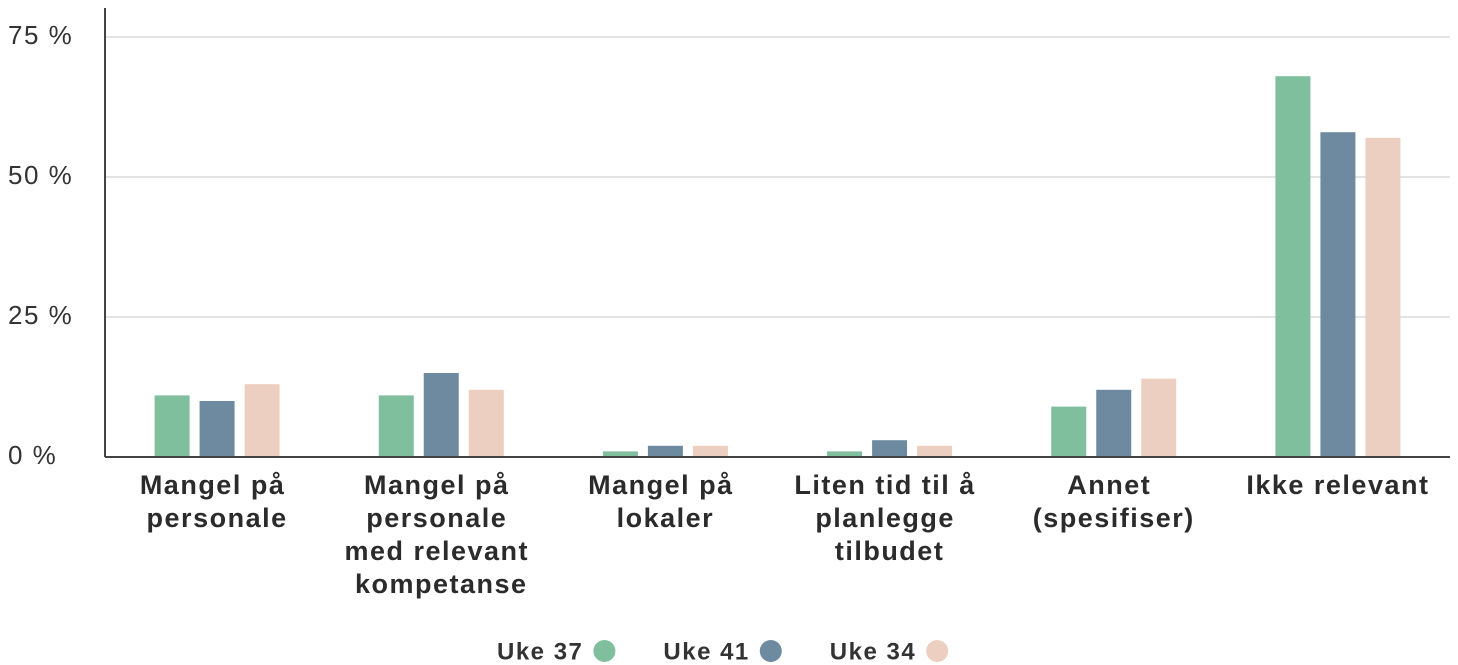 This screenshot has width=1458, height=665. I want to click on x-tick-label: Mangel på lokaler, so click(665, 501).